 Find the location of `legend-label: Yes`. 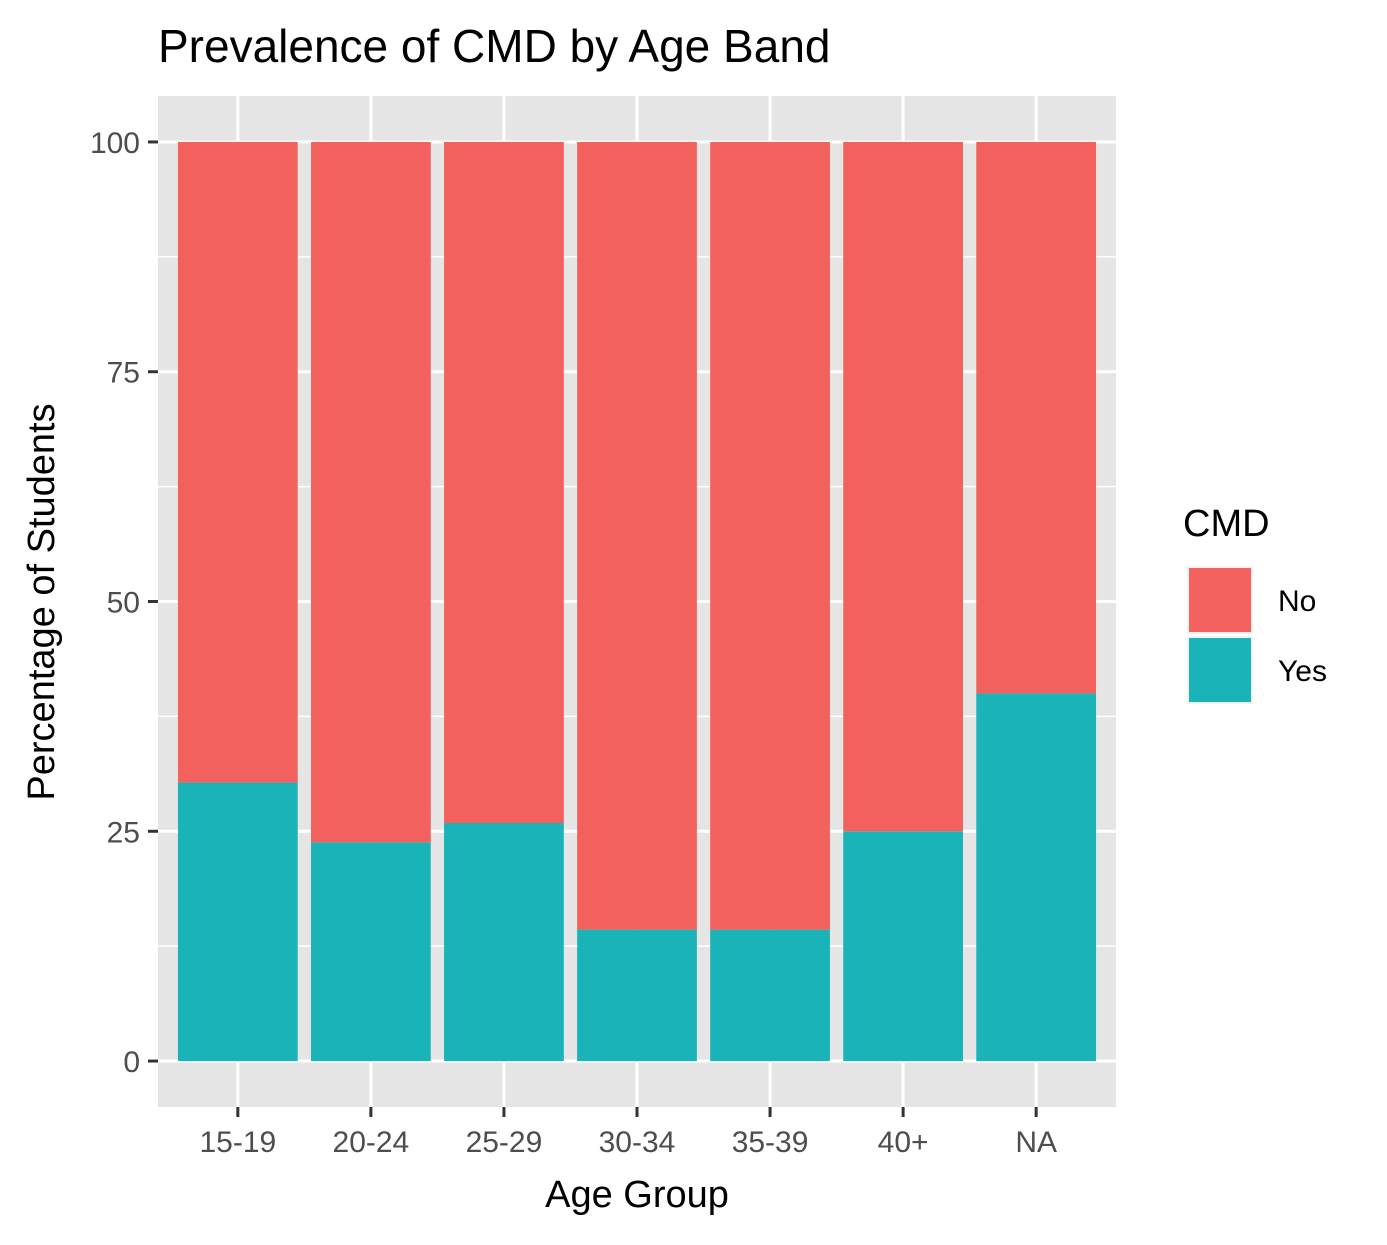

legend-label: Yes is located at coordinates (1302, 671).